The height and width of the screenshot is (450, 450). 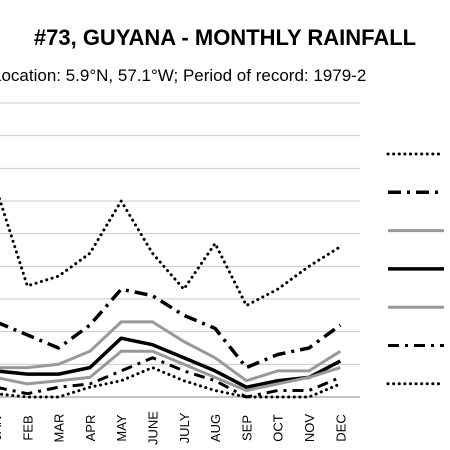 What do you see at coordinates (153, 428) in the screenshot?
I see `x-tick-label: JUNE` at bounding box center [153, 428].